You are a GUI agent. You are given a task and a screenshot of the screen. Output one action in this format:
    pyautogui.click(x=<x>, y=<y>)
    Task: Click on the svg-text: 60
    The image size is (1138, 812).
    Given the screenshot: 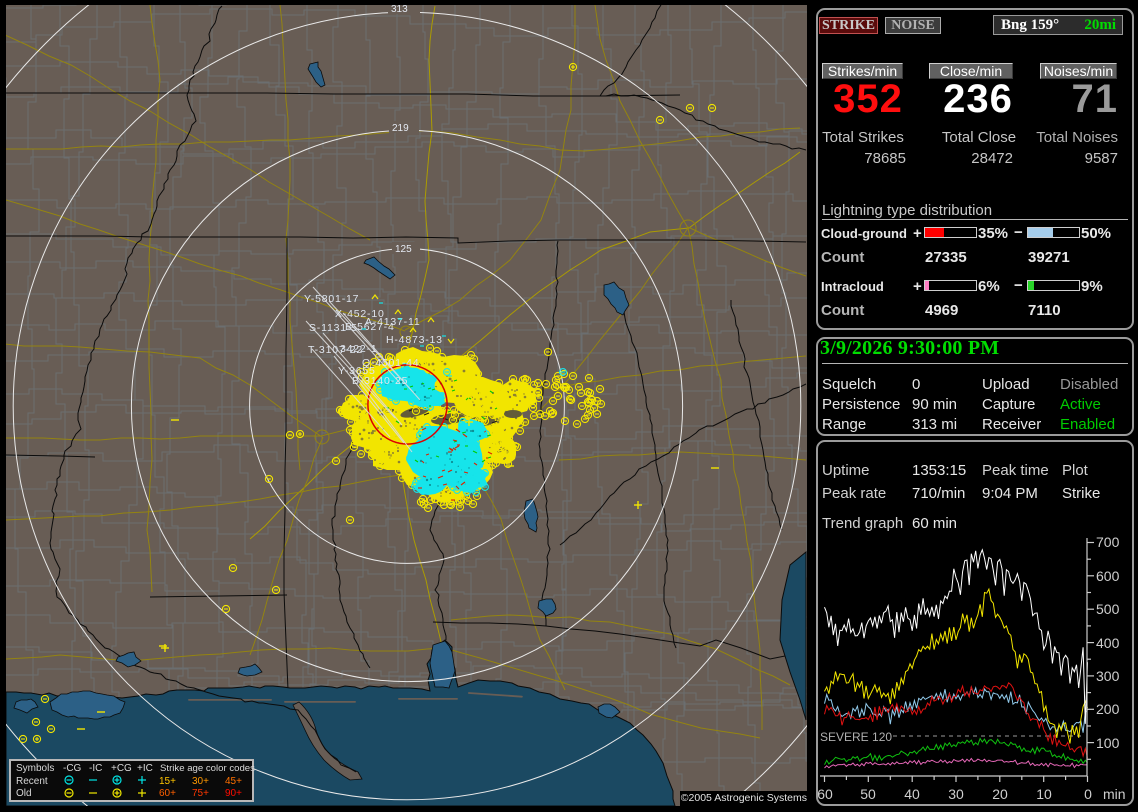 What is the action you would take?
    pyautogui.click(x=825, y=794)
    